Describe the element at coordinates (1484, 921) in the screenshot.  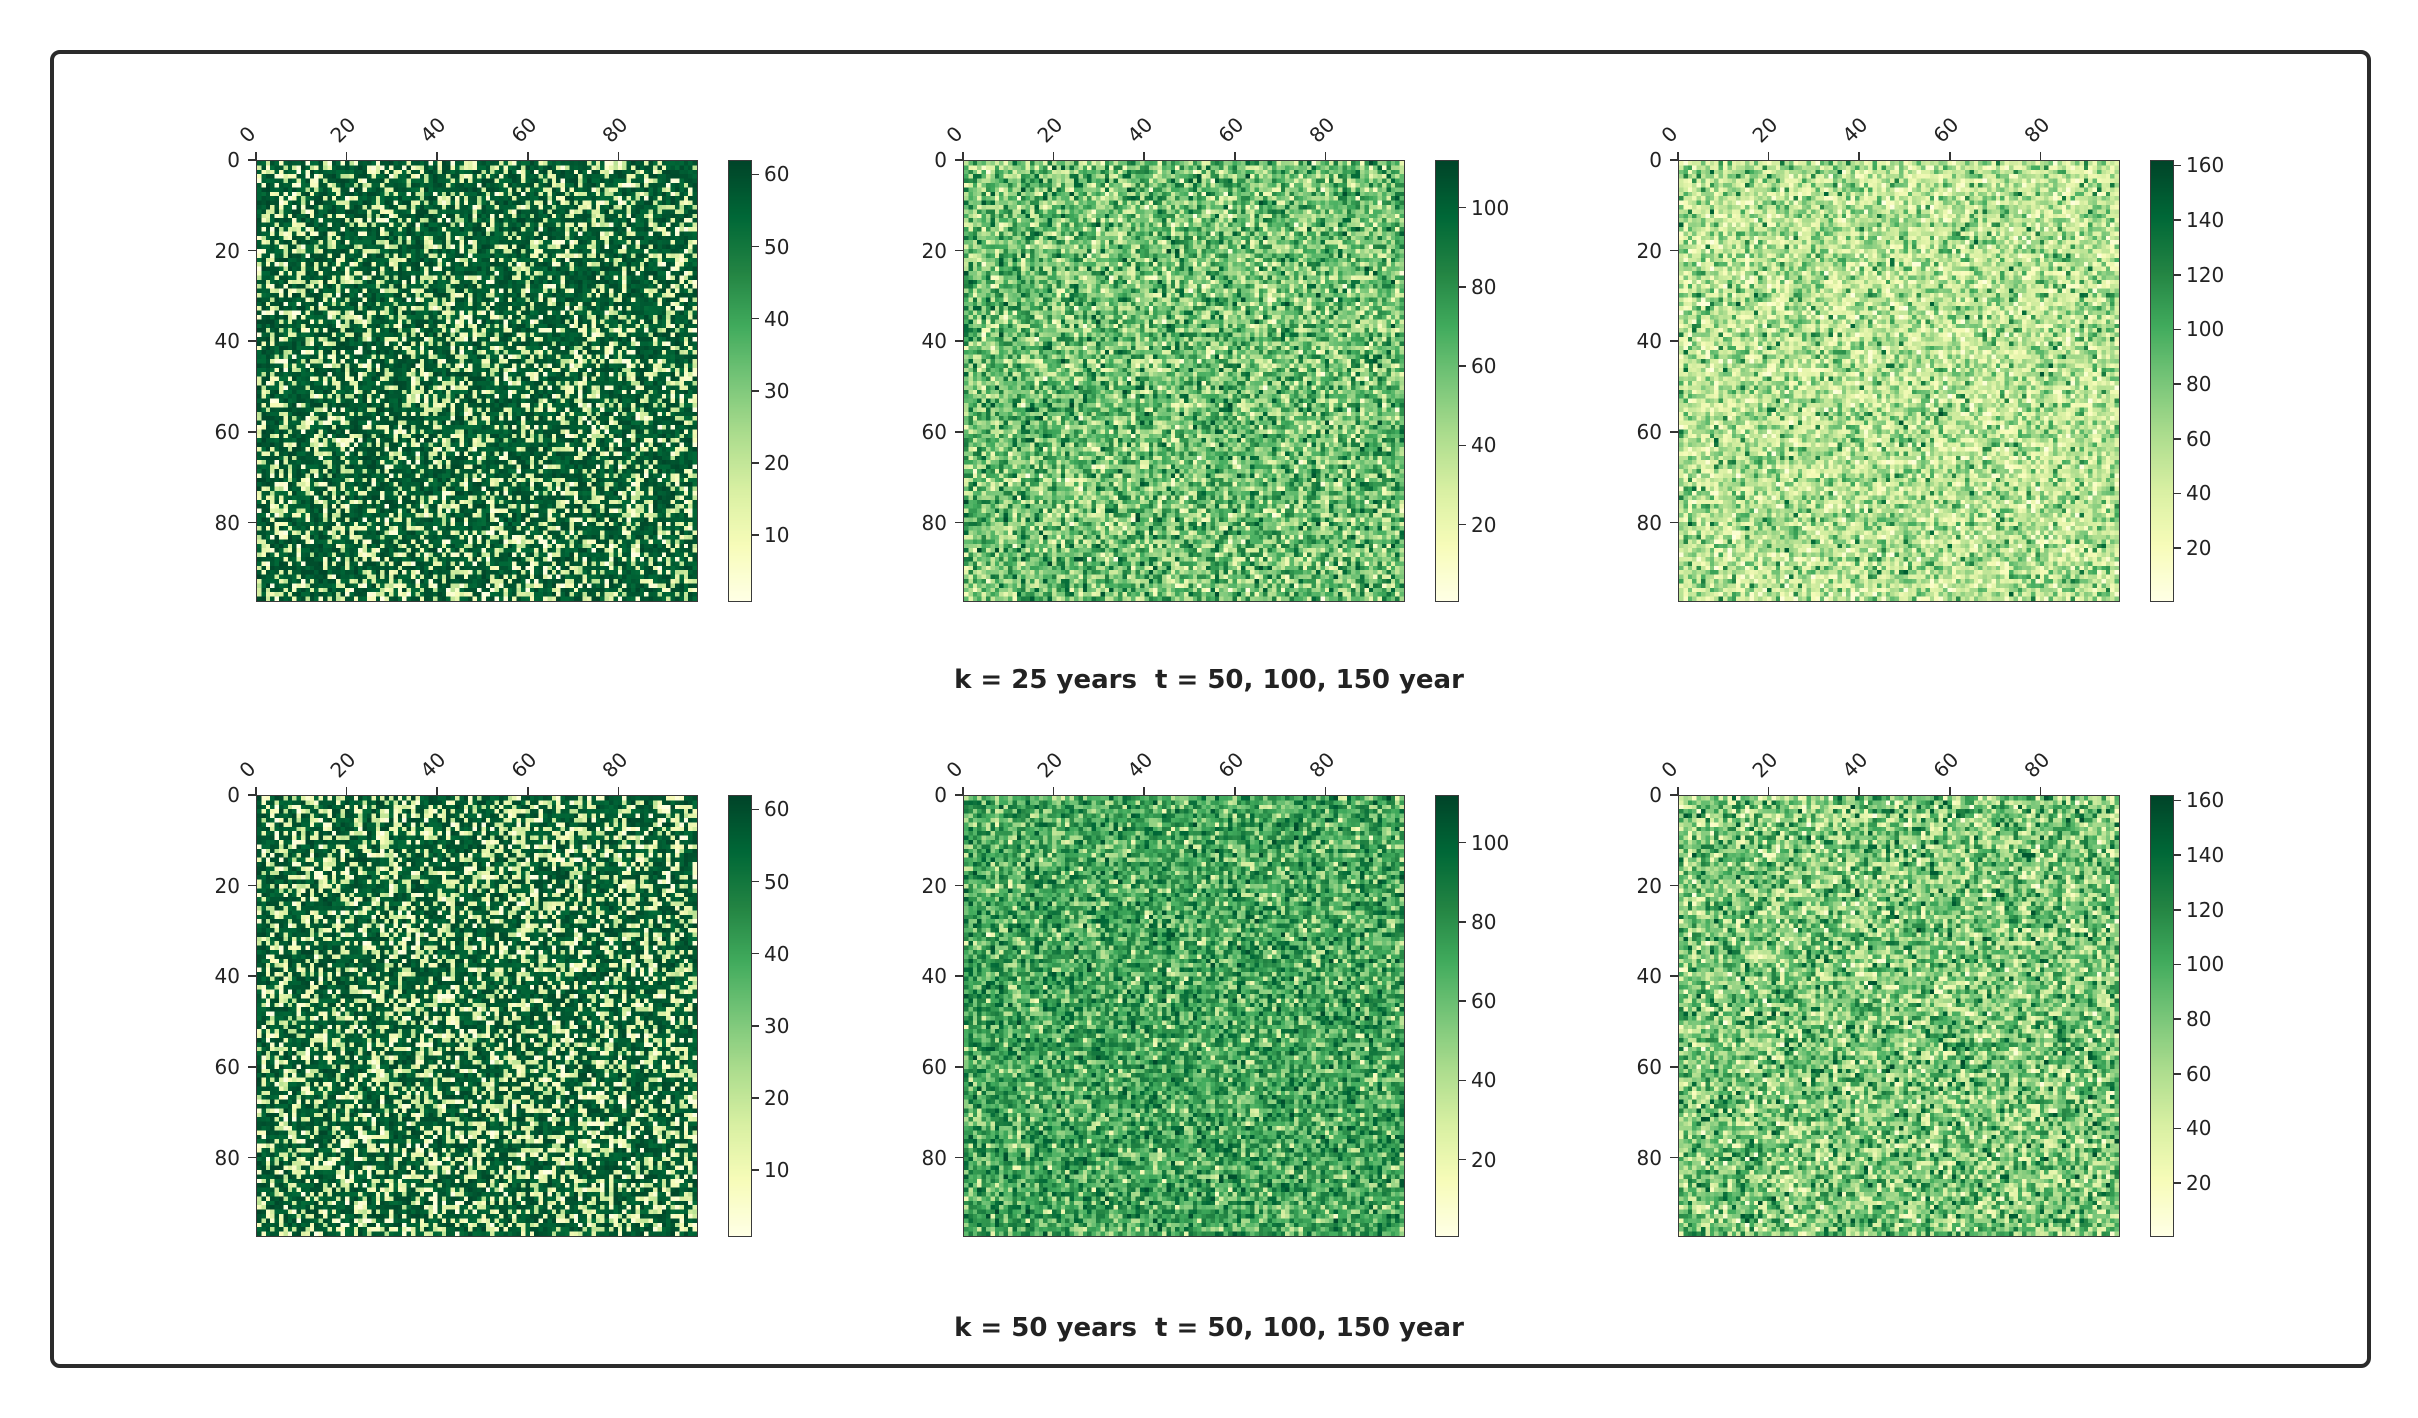
I see `colorbar-tick-label: 80` at that location.